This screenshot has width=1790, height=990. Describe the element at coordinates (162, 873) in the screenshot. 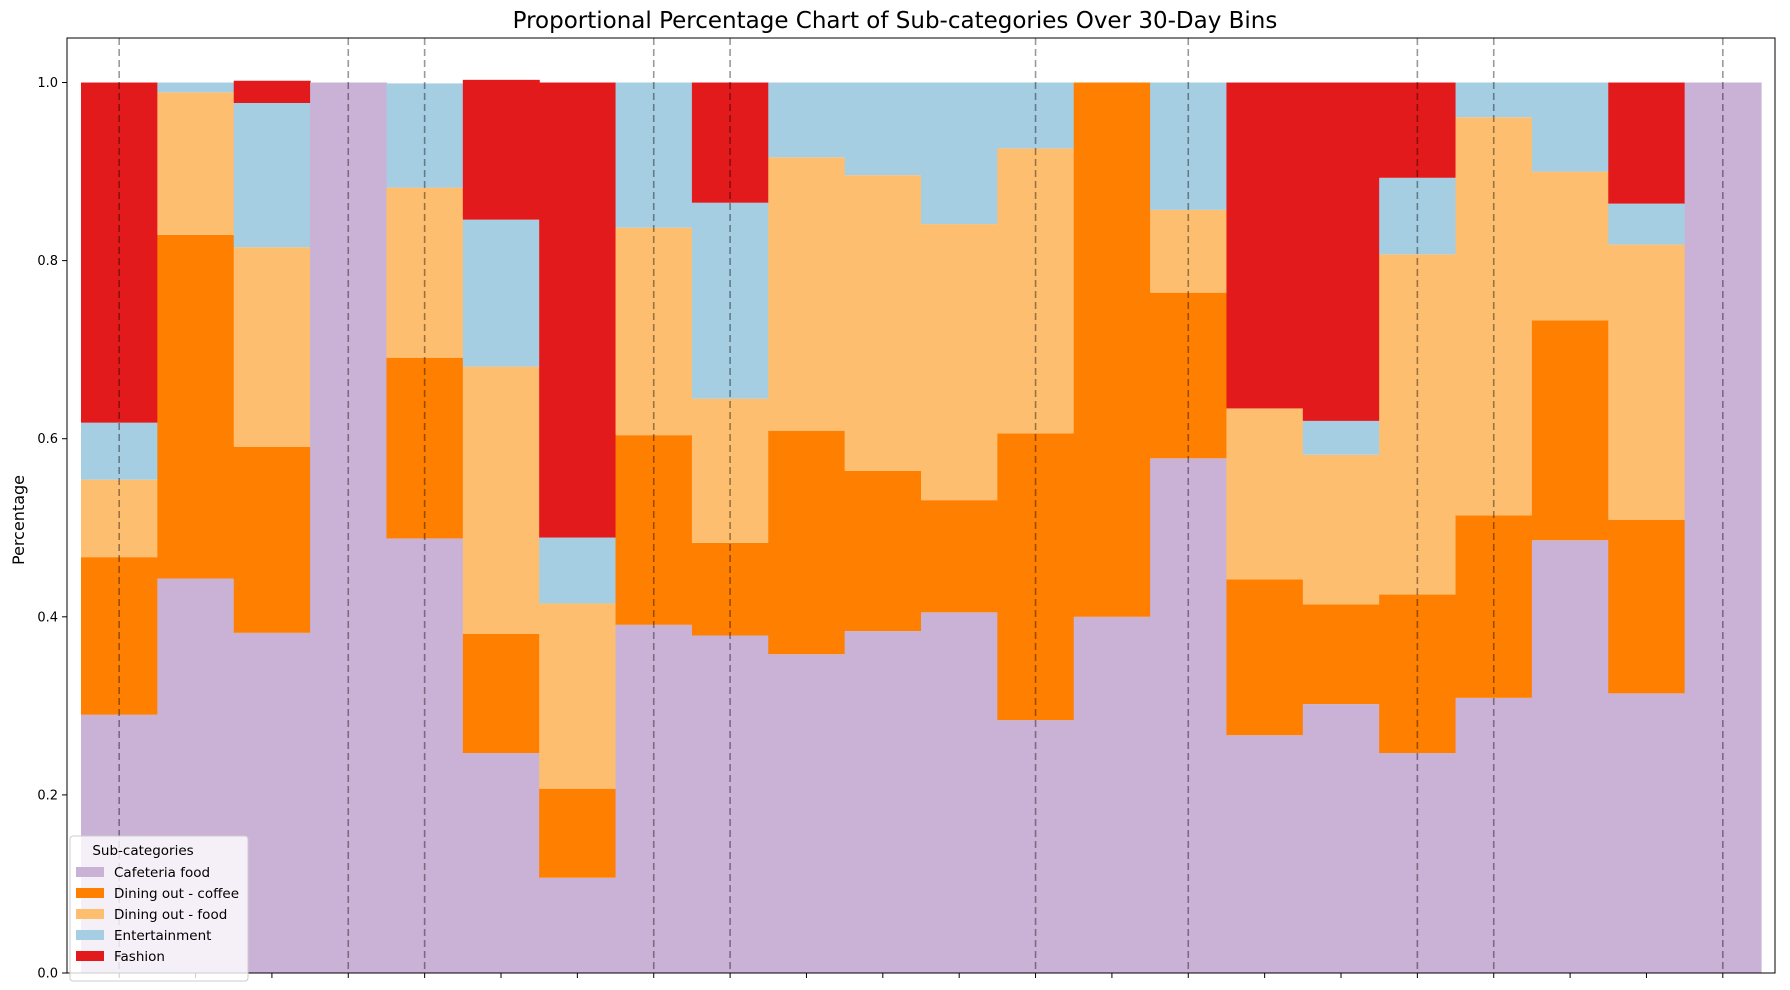

I see `legend-label: Cafeteria food` at that location.